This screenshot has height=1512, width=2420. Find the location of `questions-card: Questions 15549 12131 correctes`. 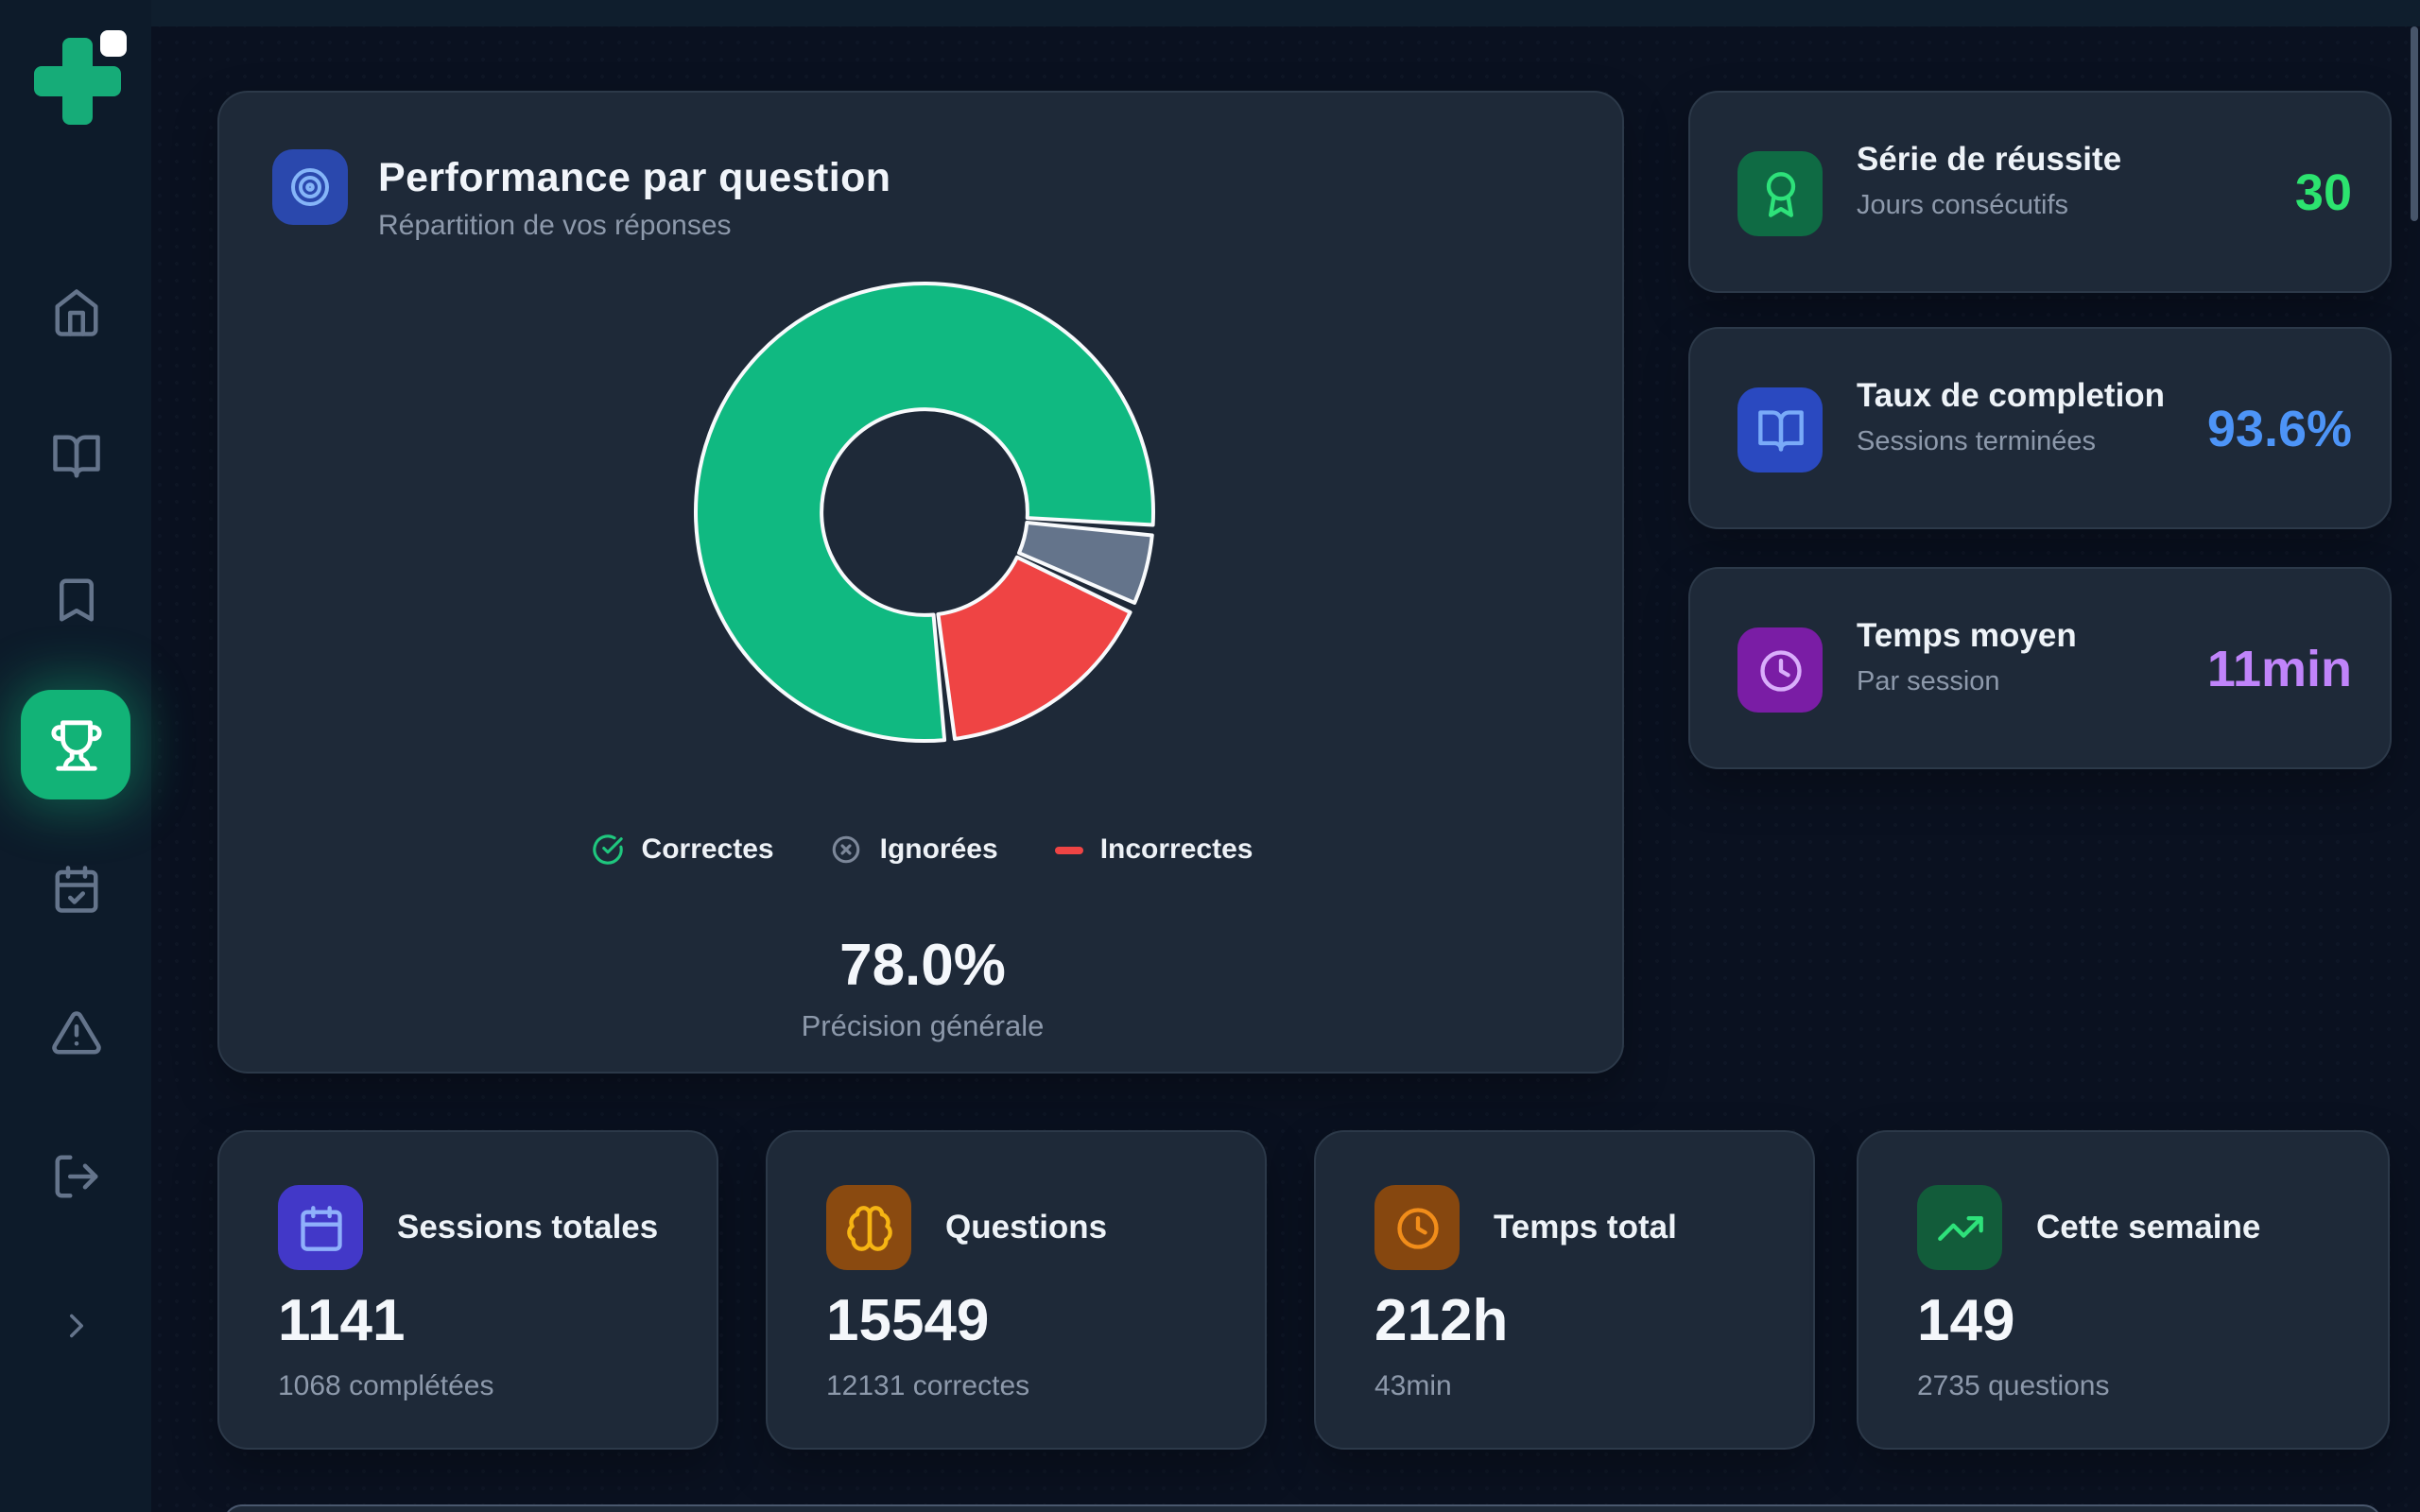

questions-card: Questions 15549 12131 correctes is located at coordinates (1016, 1290).